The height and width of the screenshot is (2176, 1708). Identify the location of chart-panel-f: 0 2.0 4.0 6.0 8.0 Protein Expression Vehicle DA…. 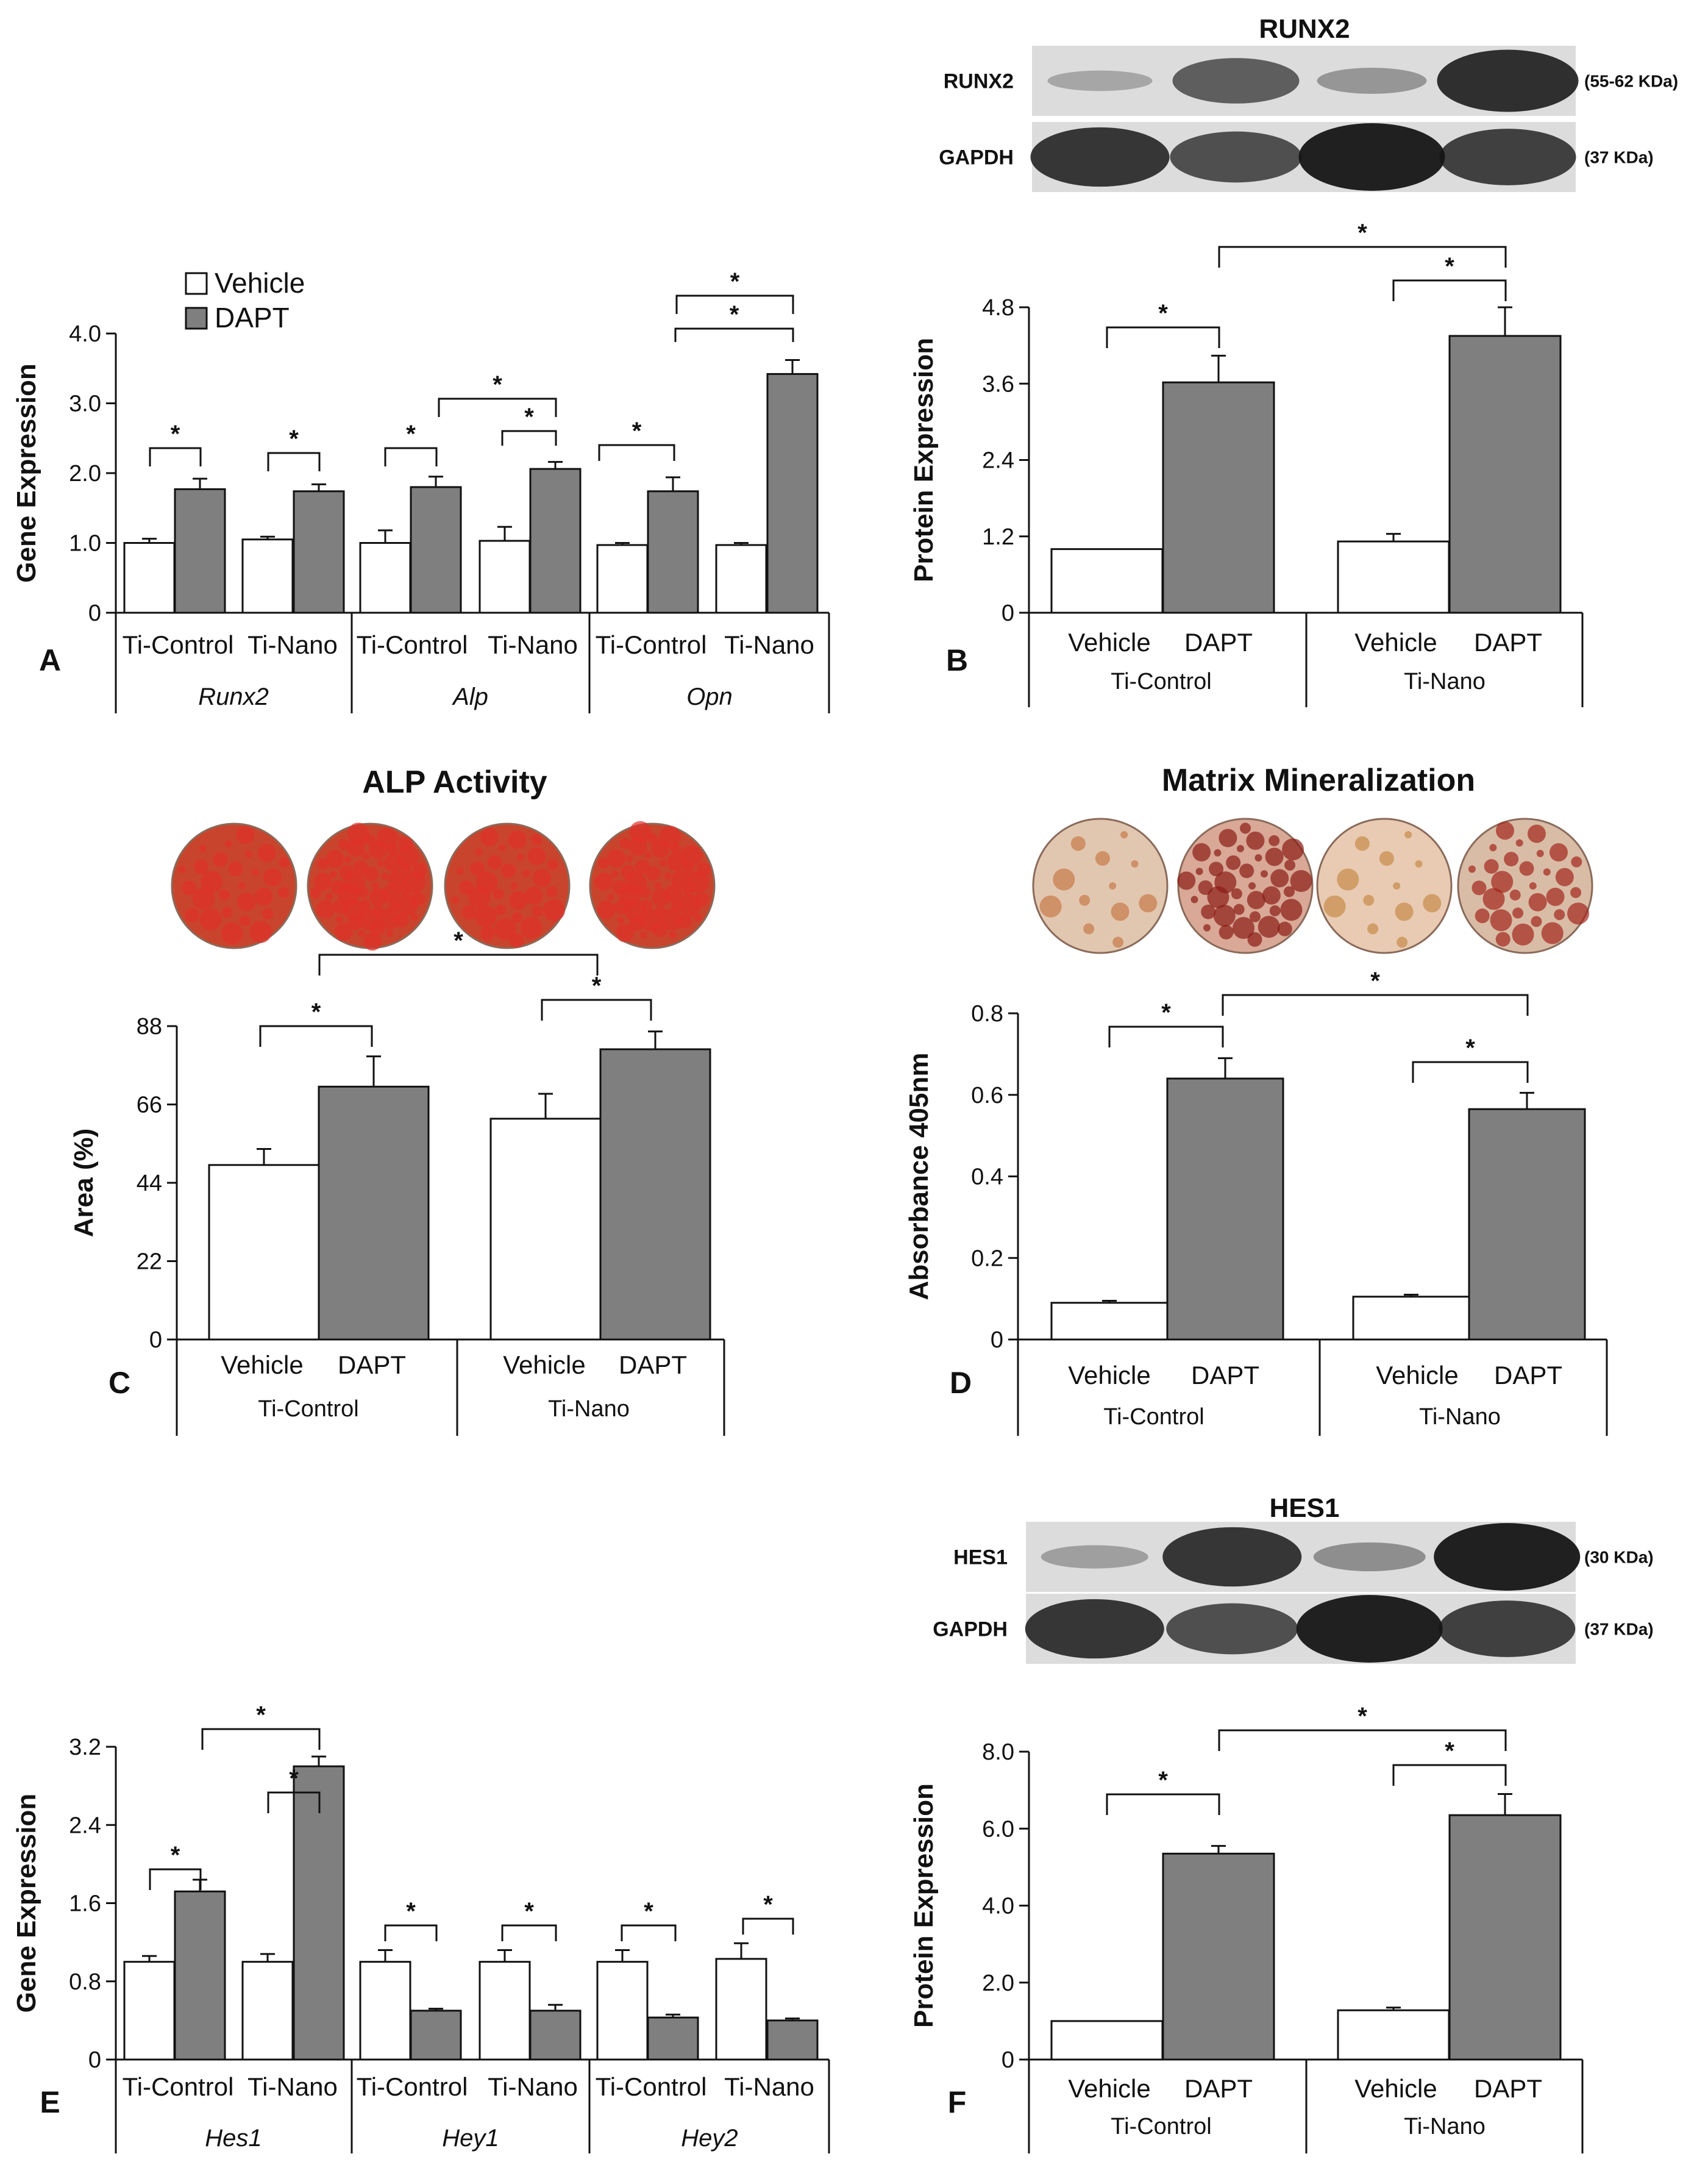
(1246, 1928).